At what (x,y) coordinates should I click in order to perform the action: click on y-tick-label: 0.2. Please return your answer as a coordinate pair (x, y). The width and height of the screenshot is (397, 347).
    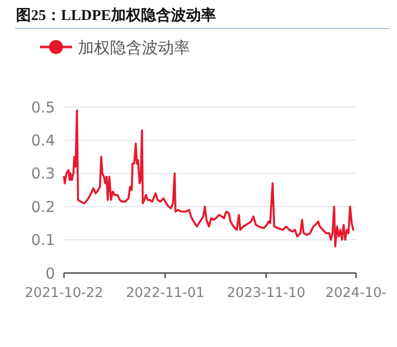
    Looking at the image, I should click on (43, 207).